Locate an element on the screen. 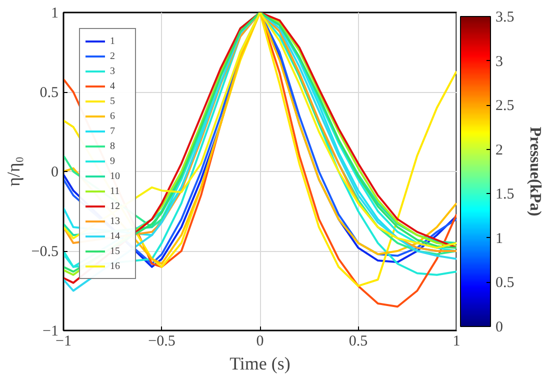  legend-label: 2 is located at coordinates (113, 56).